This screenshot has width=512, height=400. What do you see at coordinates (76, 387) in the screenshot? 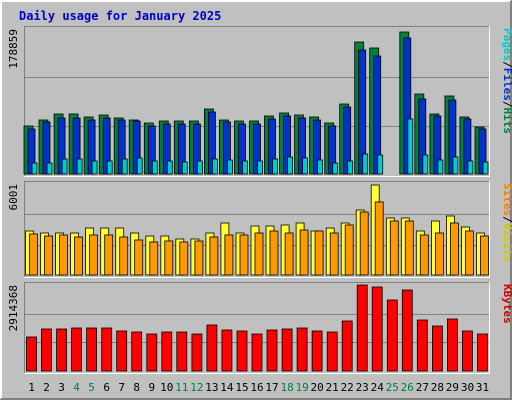
I see `x-tick-label: 4` at bounding box center [76, 387].